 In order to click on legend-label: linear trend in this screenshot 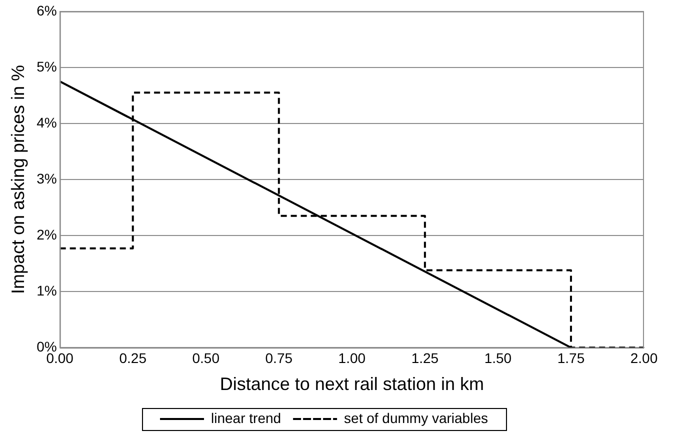, I will do `click(246, 418)`.